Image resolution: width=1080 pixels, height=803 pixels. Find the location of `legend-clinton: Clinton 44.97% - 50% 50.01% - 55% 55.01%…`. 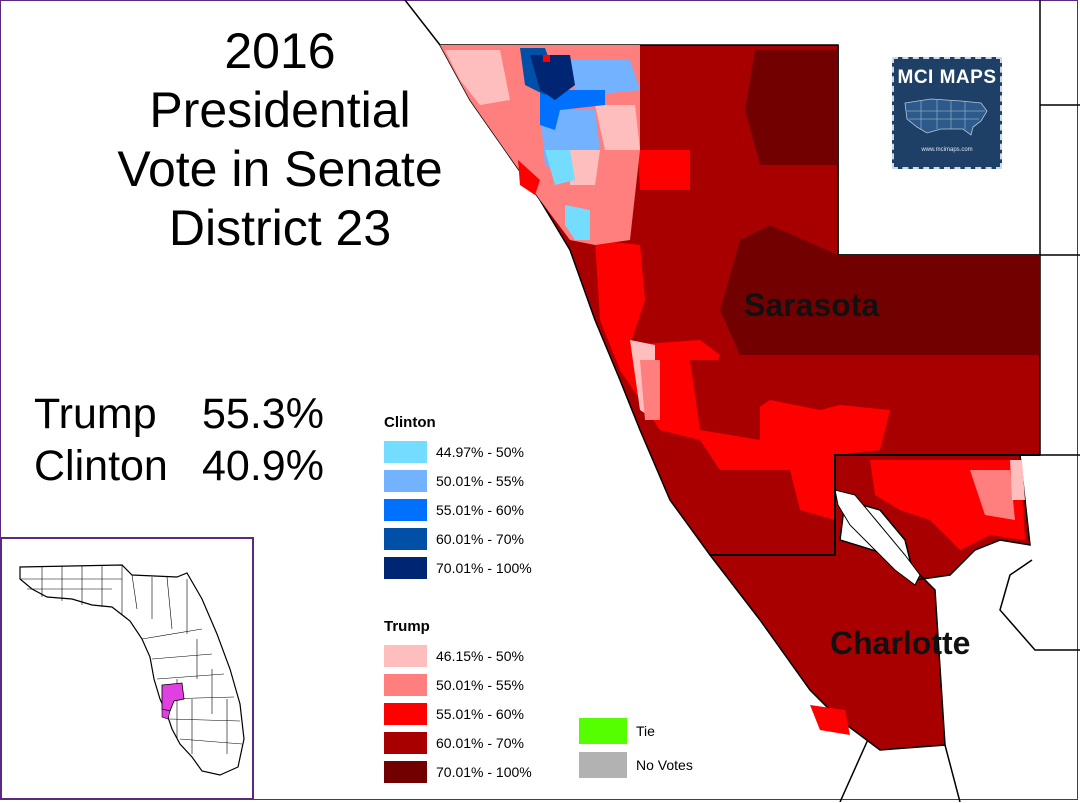

legend-clinton: Clinton 44.97% - 50% 50.01% - 55% 55.01%… is located at coordinates (458, 498).